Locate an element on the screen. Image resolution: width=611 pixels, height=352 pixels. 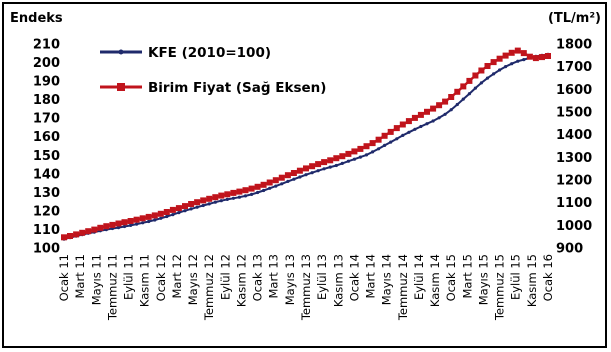
left-tick-label: 140 is located at coordinates (46, 174).